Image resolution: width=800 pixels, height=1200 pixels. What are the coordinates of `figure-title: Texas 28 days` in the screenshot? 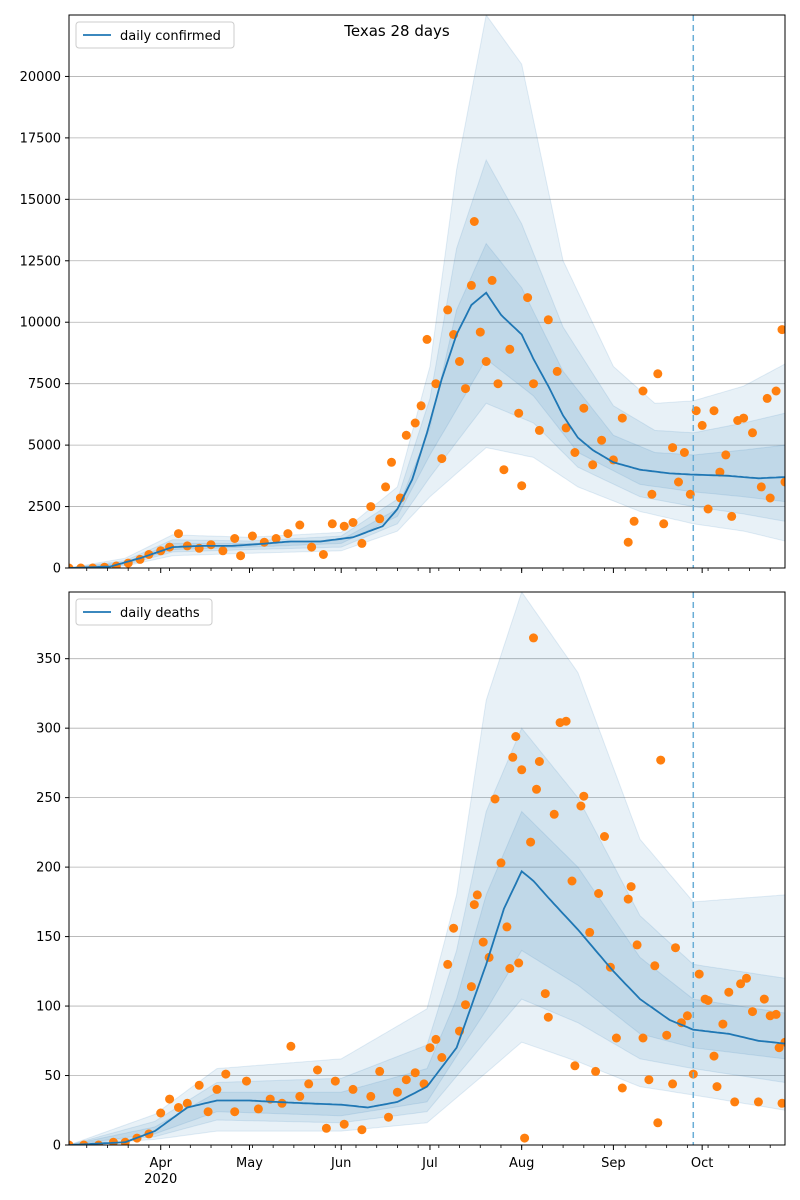 It's located at (396, 31).